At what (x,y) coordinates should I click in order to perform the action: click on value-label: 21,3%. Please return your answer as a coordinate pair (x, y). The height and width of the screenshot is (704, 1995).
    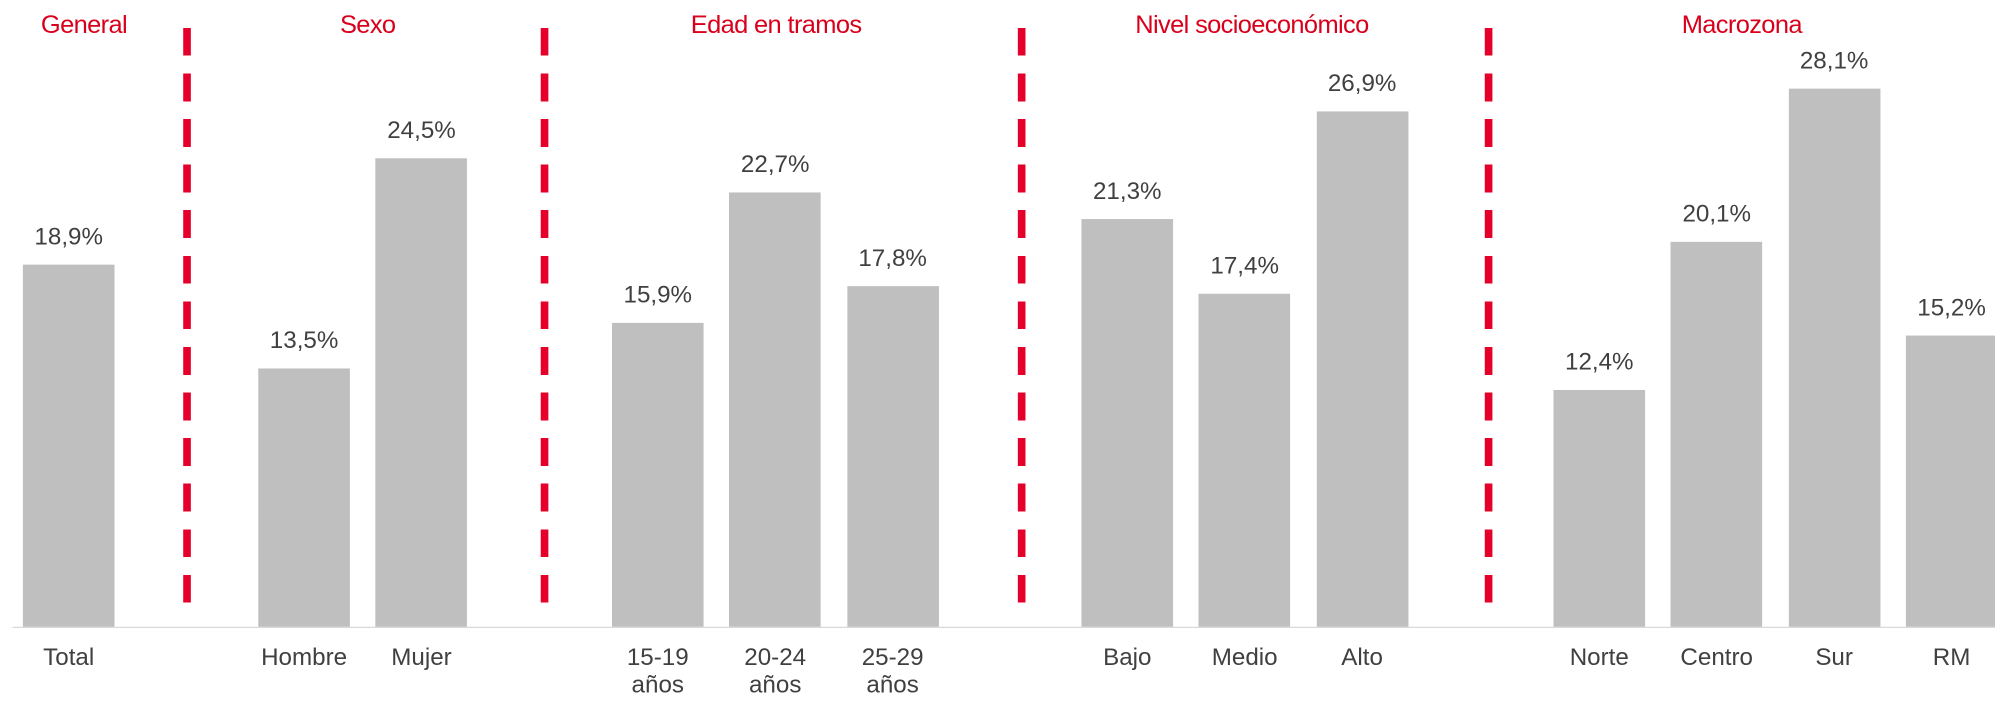
    Looking at the image, I should click on (1127, 192).